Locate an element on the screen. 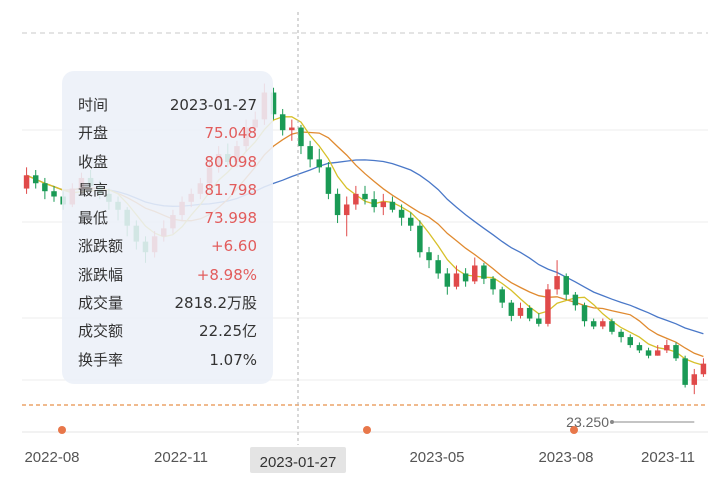 This screenshot has height=484, width=721. min-marker-label: 23.250 is located at coordinates (587, 422).